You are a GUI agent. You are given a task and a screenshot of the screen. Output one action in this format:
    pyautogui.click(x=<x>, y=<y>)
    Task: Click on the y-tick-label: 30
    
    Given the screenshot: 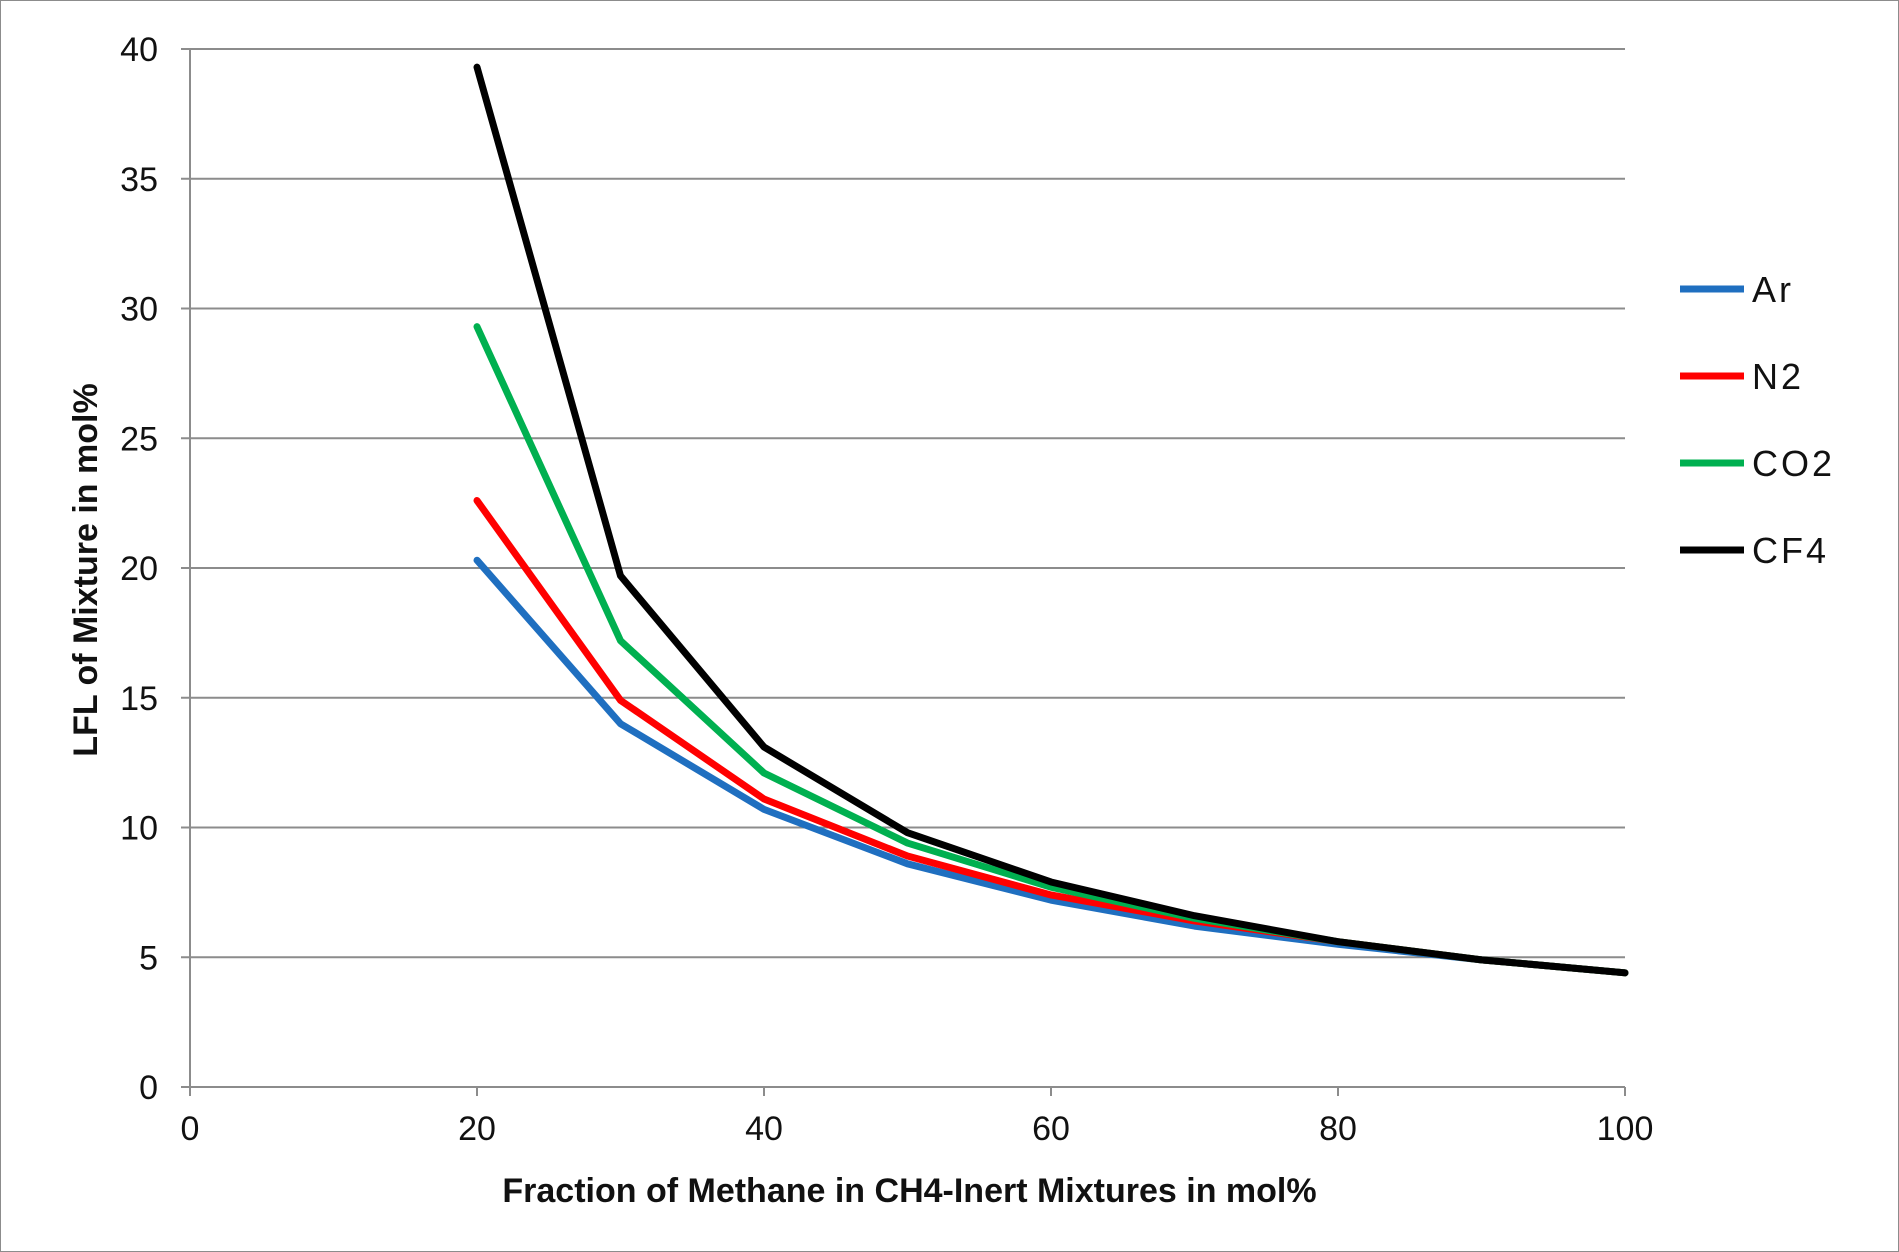 What is the action you would take?
    pyautogui.click(x=139, y=310)
    